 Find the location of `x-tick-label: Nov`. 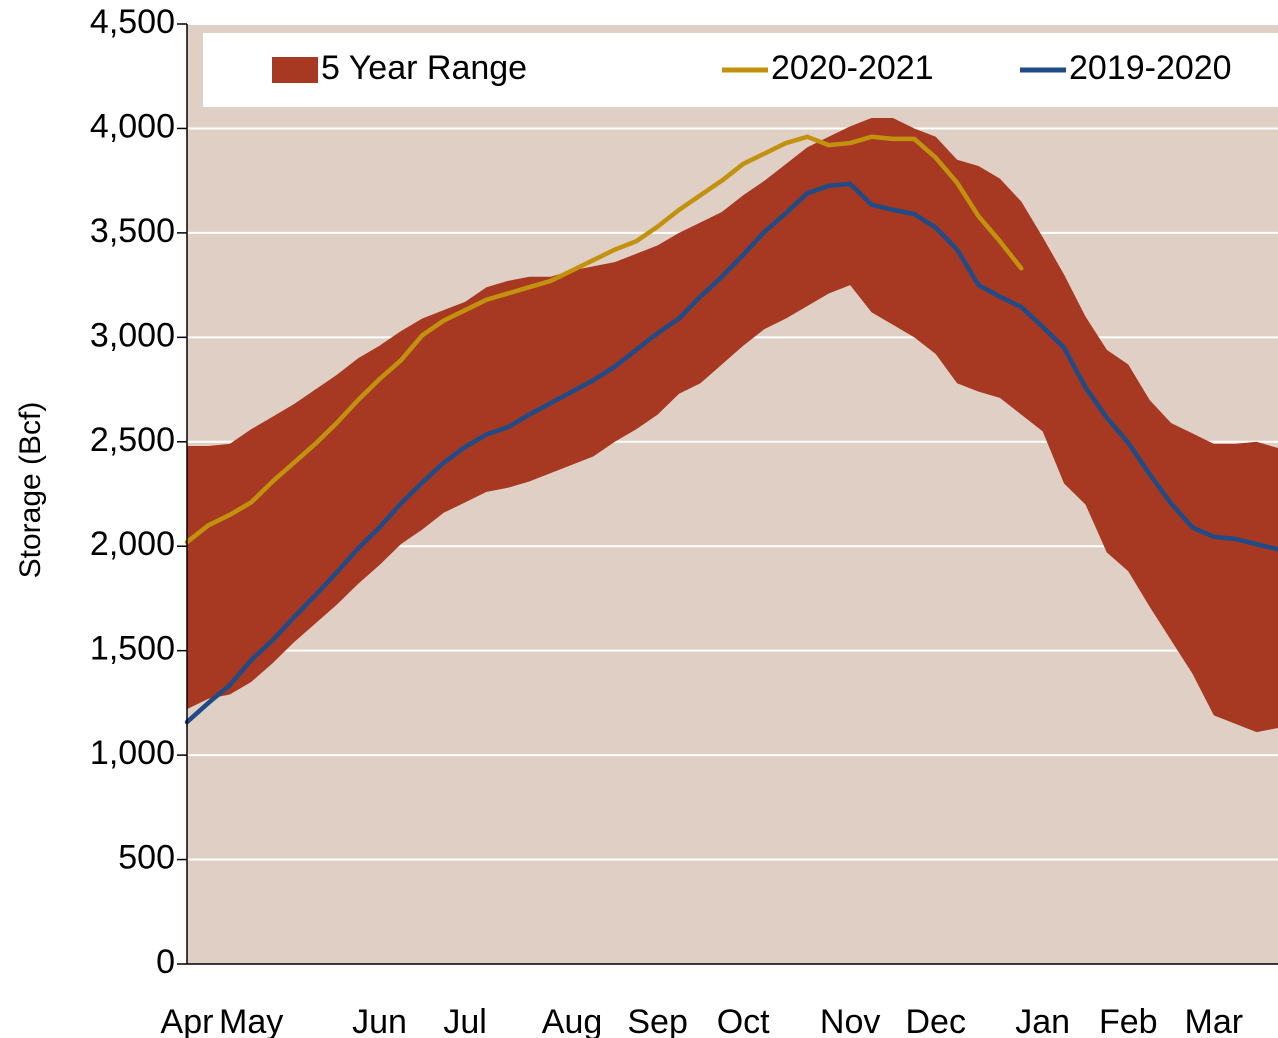

x-tick-label: Nov is located at coordinates (850, 1020).